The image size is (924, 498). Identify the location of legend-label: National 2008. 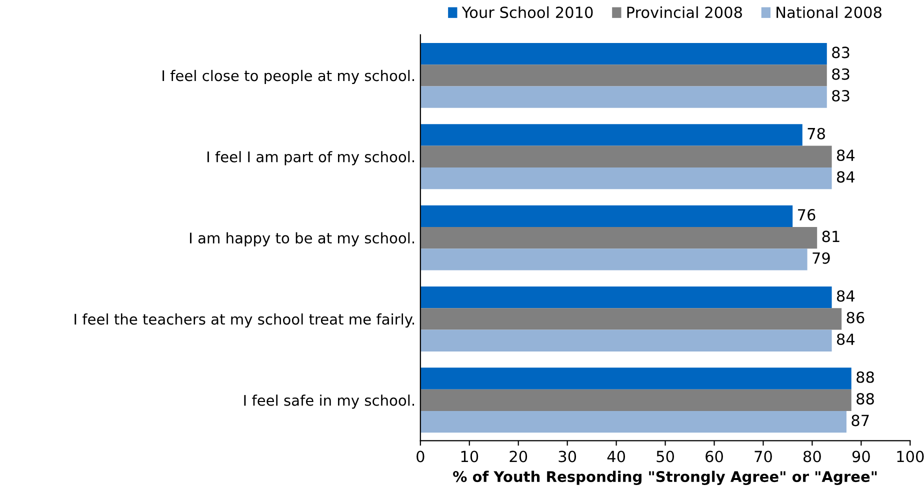
(829, 12).